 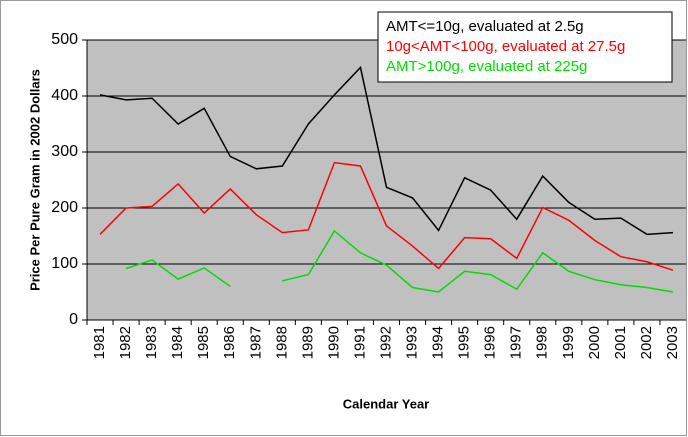 I want to click on x-tick-label: 1991, so click(x=359, y=342).